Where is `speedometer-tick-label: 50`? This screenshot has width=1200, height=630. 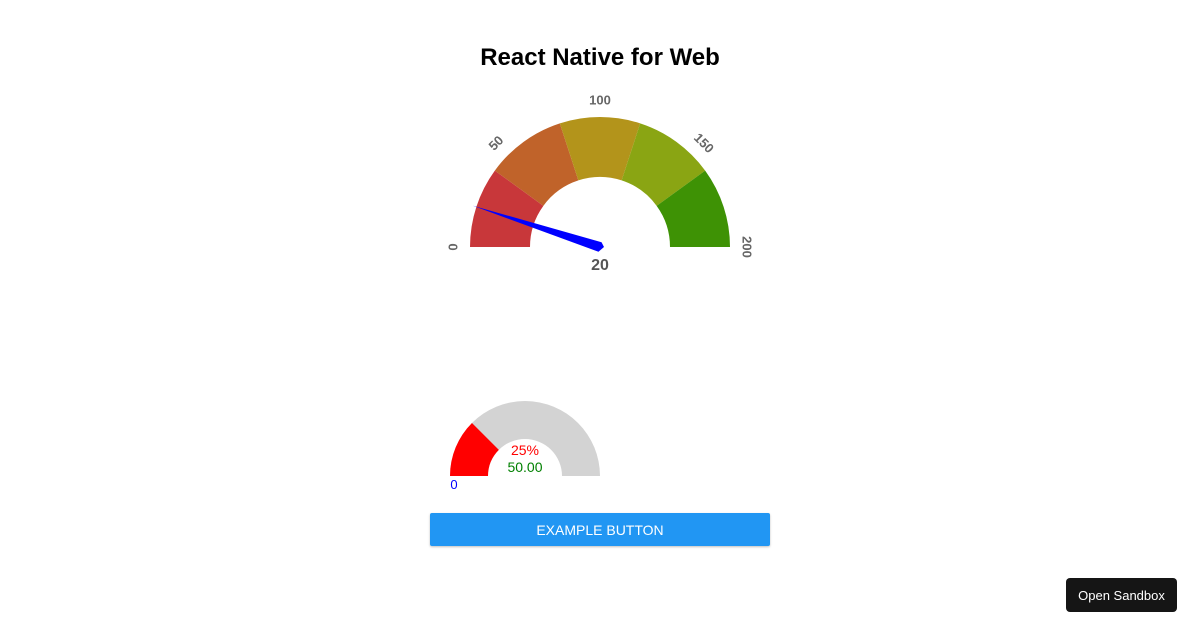
speedometer-tick-label: 50 is located at coordinates (496, 143).